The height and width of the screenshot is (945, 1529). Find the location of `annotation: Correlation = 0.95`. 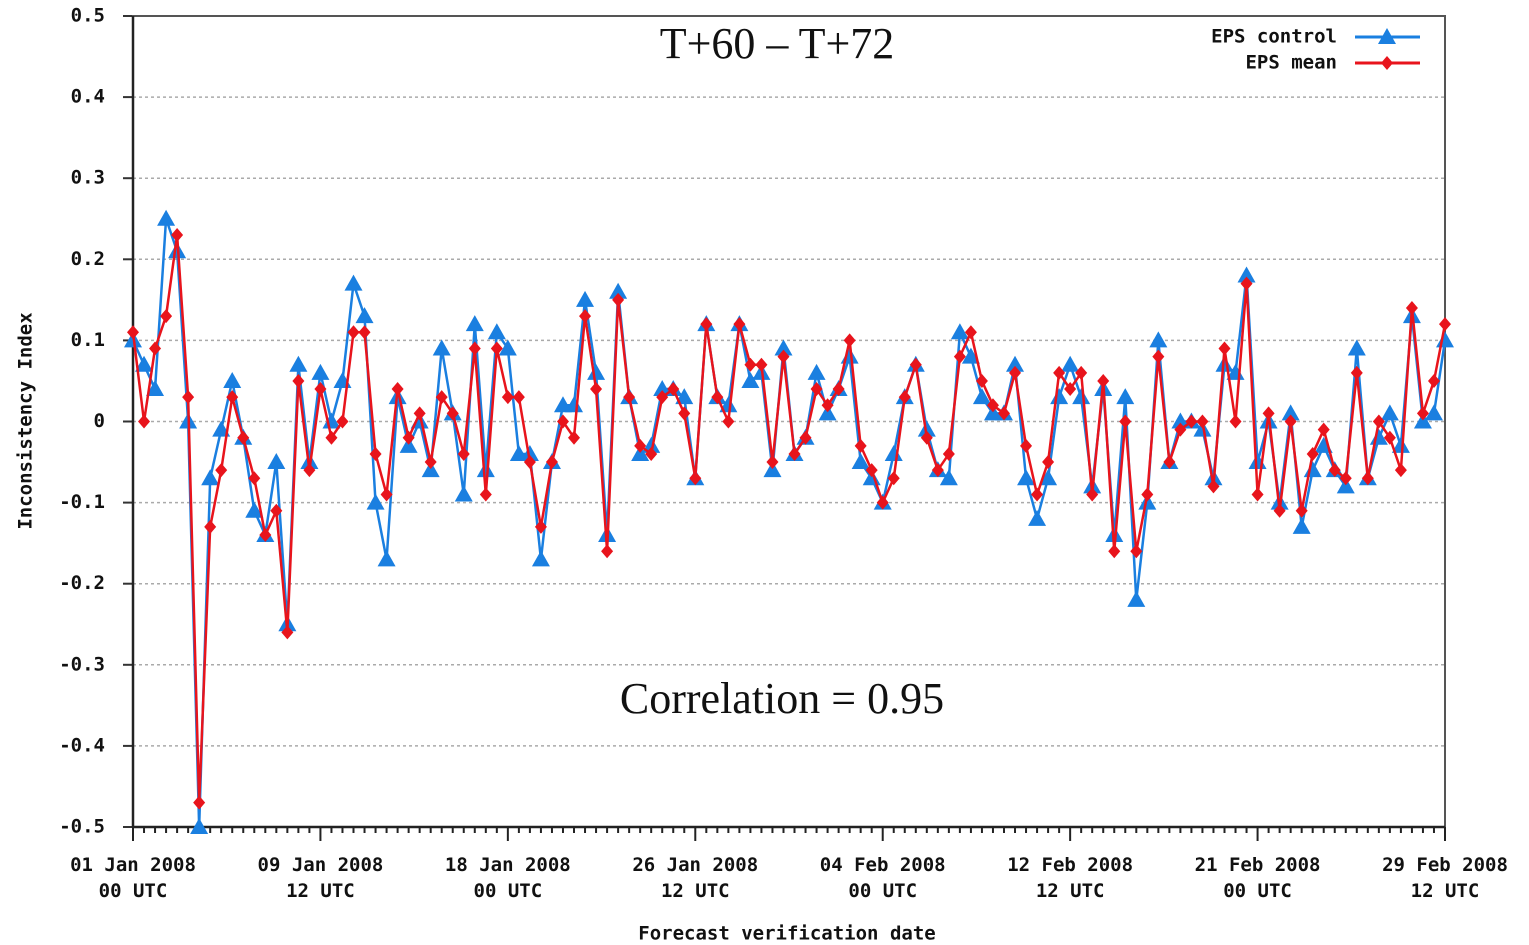

annotation: Correlation = 0.95 is located at coordinates (782, 698).